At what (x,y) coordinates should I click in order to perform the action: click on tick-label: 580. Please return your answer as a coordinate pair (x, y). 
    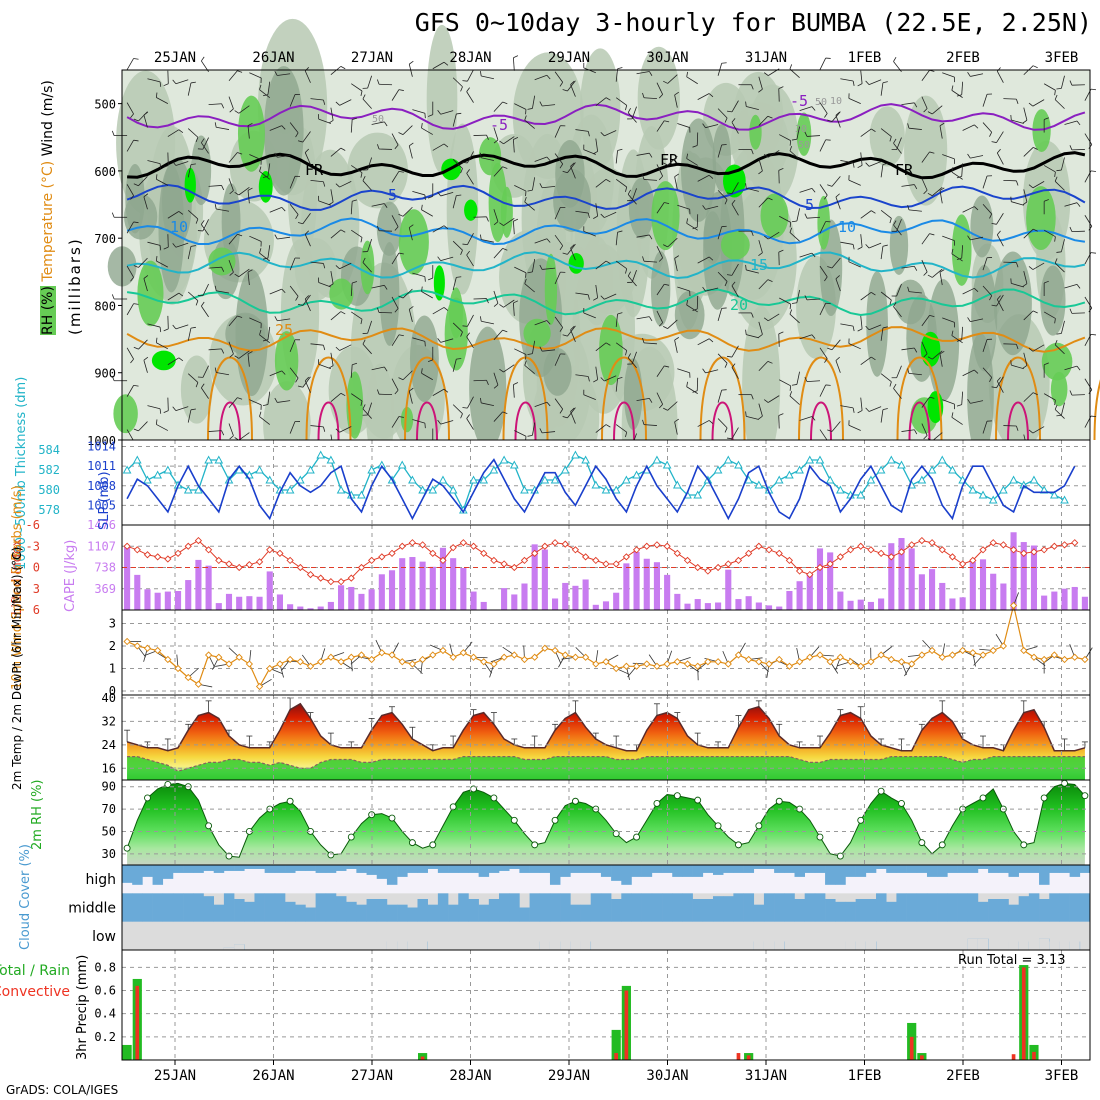
    Looking at the image, I should click on (49, 490).